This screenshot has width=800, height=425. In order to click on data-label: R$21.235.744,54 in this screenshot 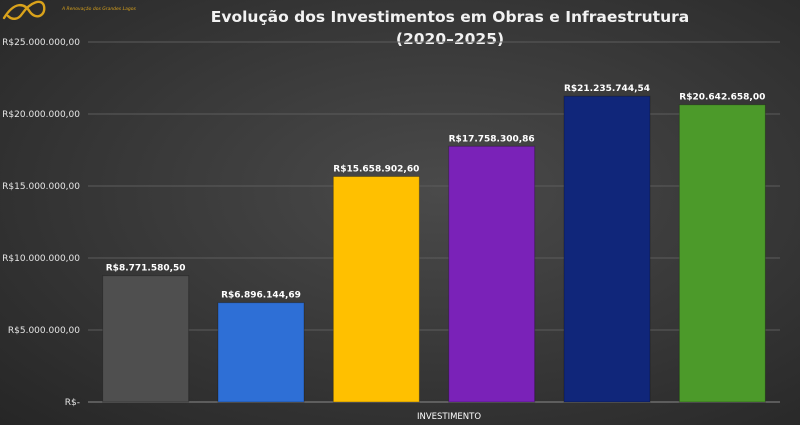, I will do `click(607, 89)`.